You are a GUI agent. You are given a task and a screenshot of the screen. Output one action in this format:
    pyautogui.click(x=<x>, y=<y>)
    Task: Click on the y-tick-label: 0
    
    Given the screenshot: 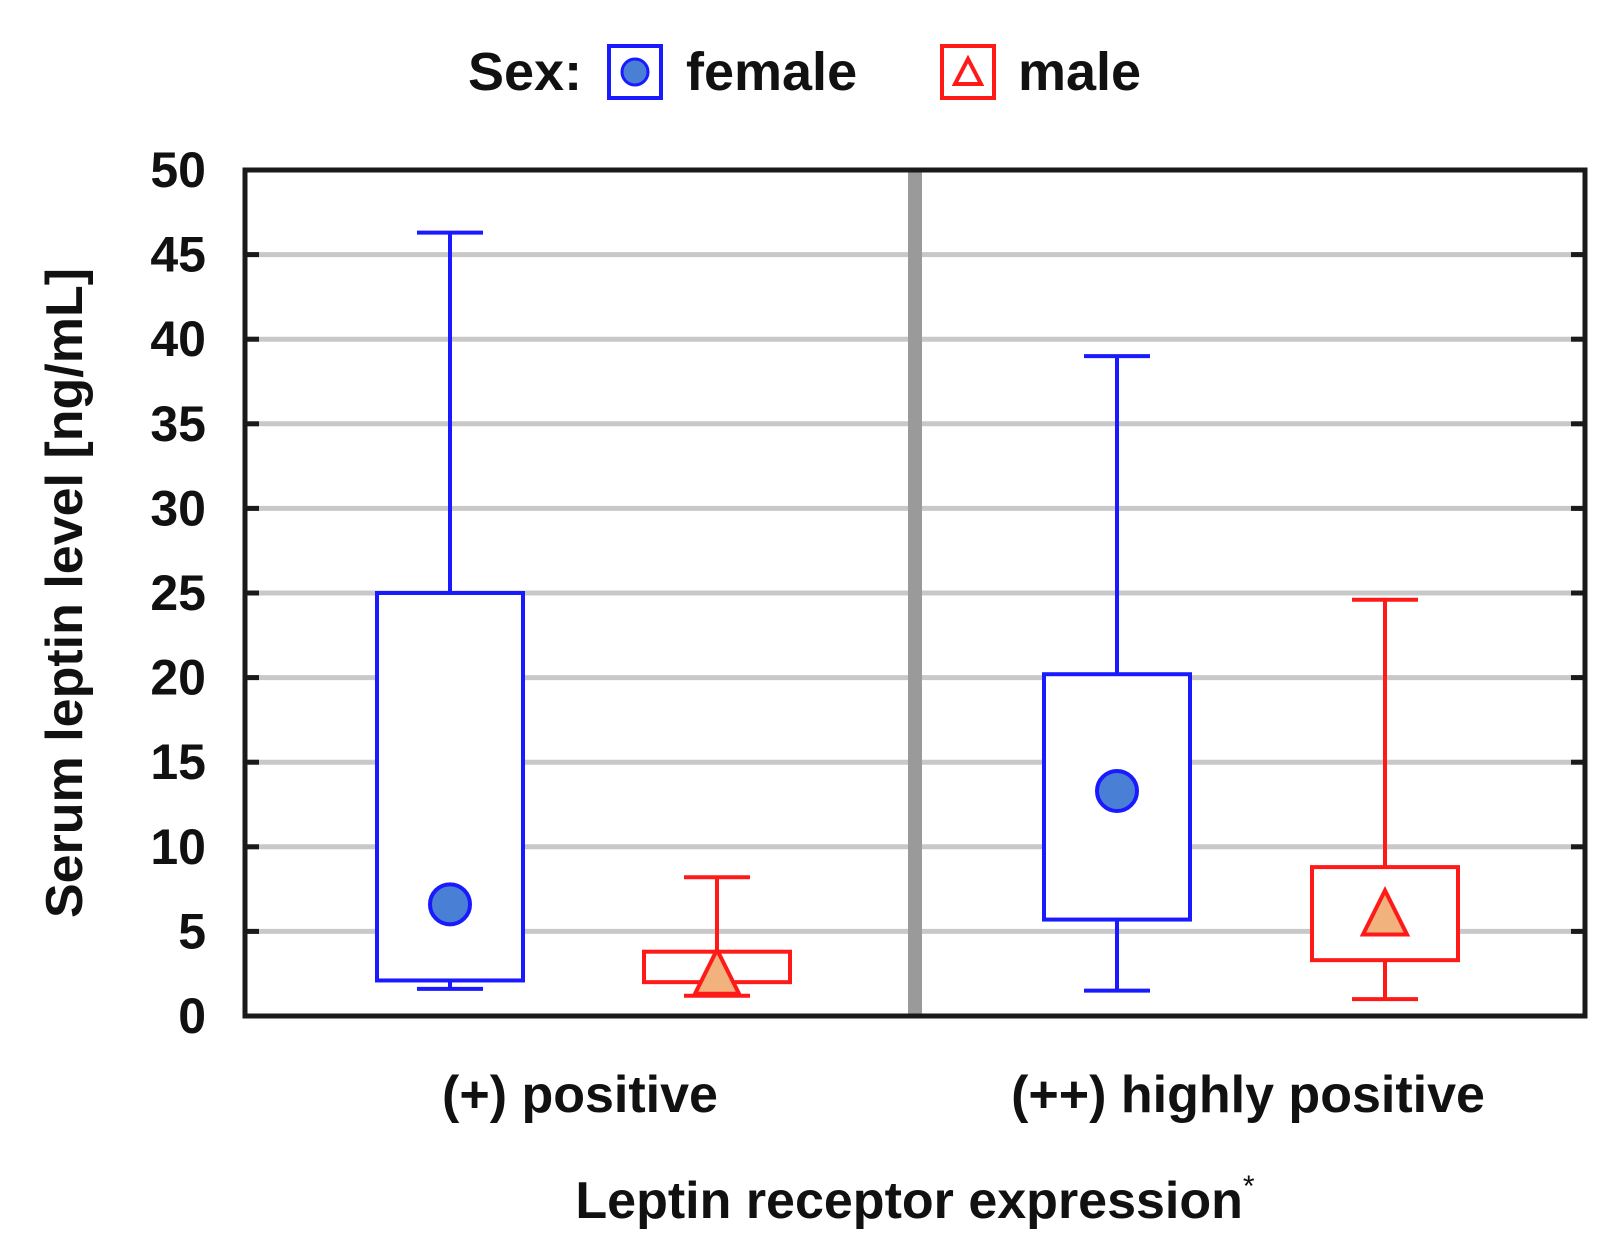 What is the action you would take?
    pyautogui.click(x=192, y=1016)
    